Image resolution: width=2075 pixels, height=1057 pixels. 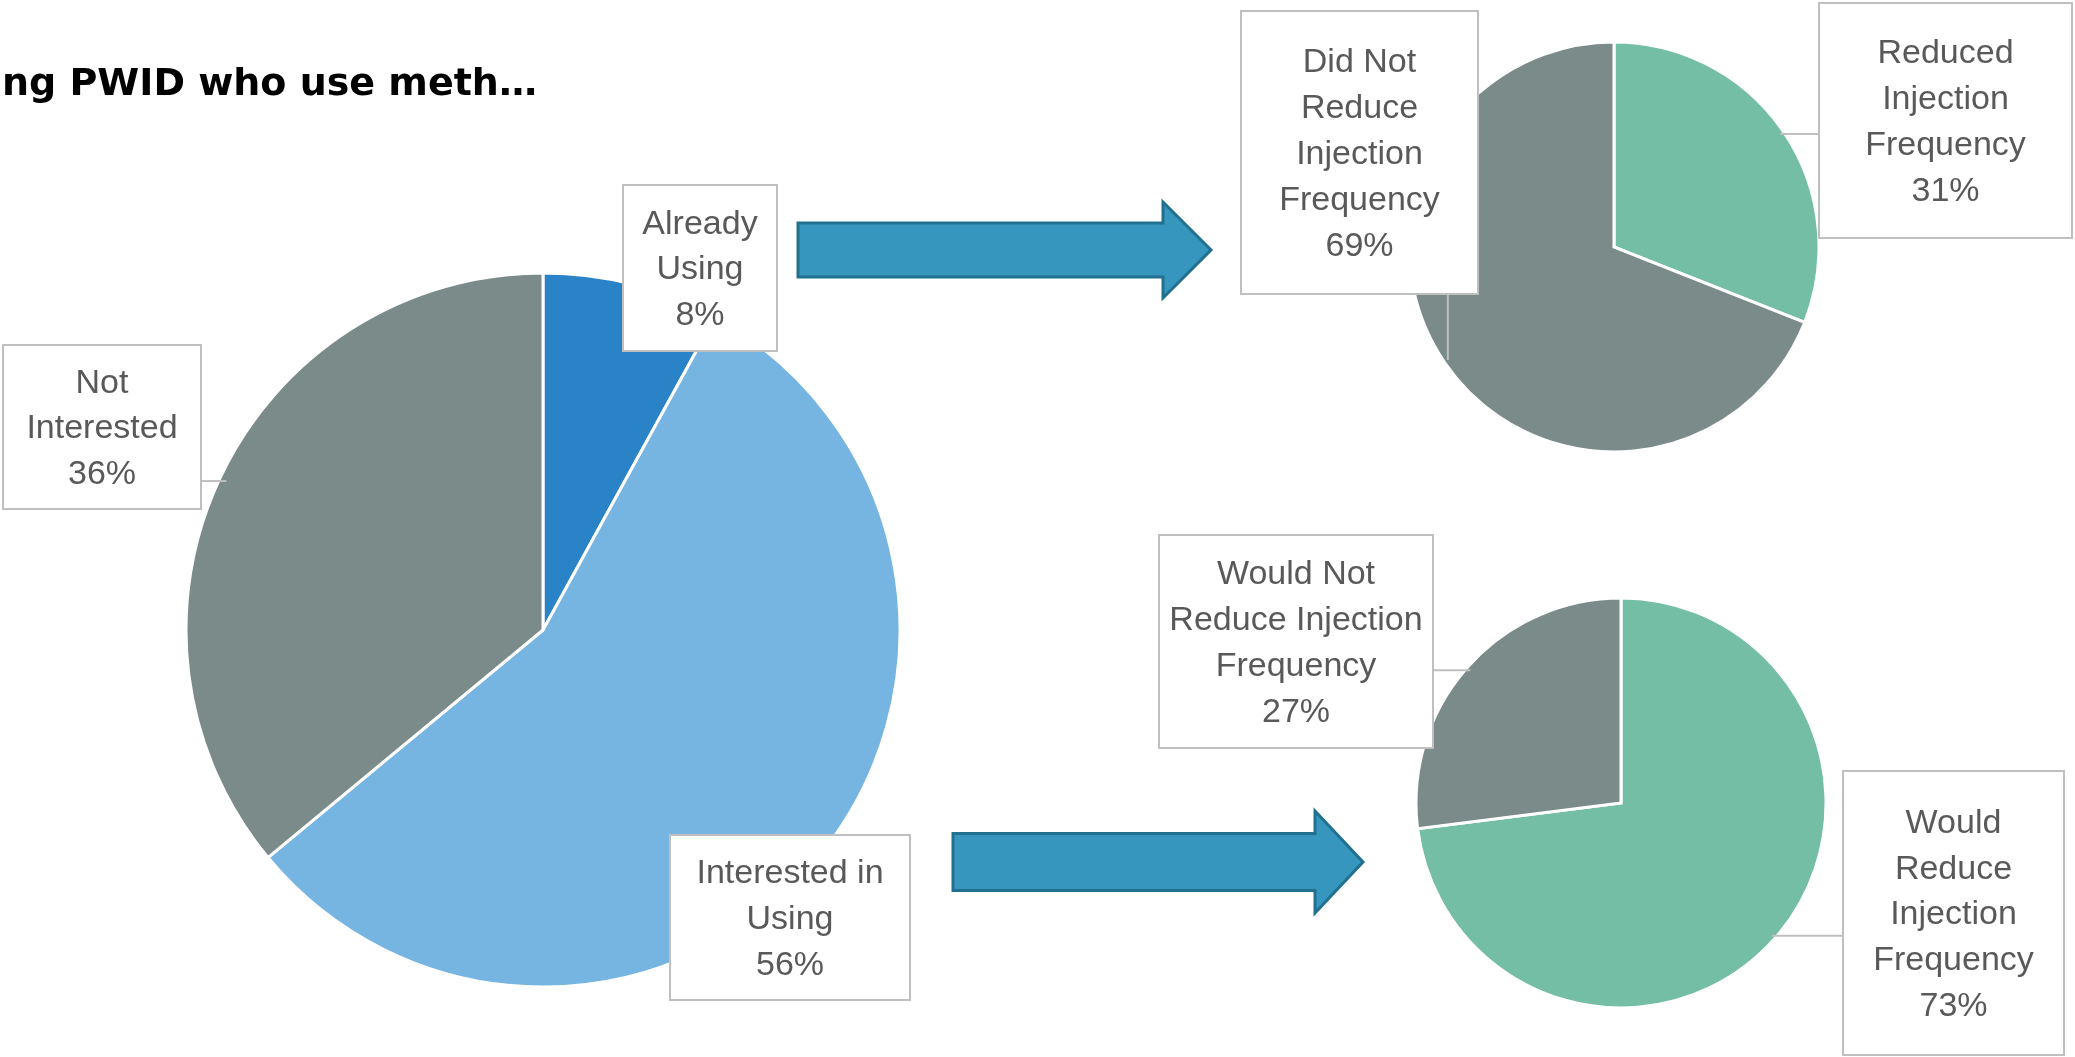 I want to click on data-label: 73%, so click(x=1953, y=1004).